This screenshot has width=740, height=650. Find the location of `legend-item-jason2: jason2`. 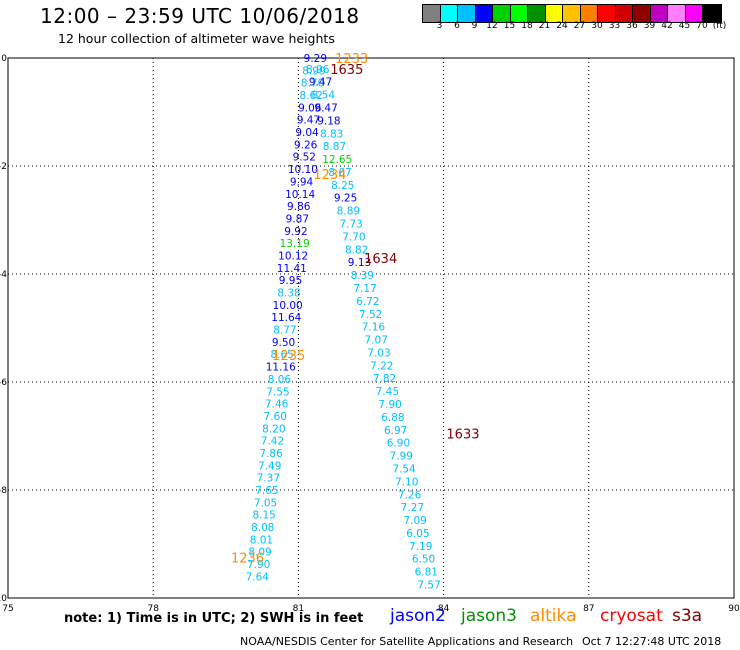

legend-item-jason2: jason2 is located at coordinates (418, 616).